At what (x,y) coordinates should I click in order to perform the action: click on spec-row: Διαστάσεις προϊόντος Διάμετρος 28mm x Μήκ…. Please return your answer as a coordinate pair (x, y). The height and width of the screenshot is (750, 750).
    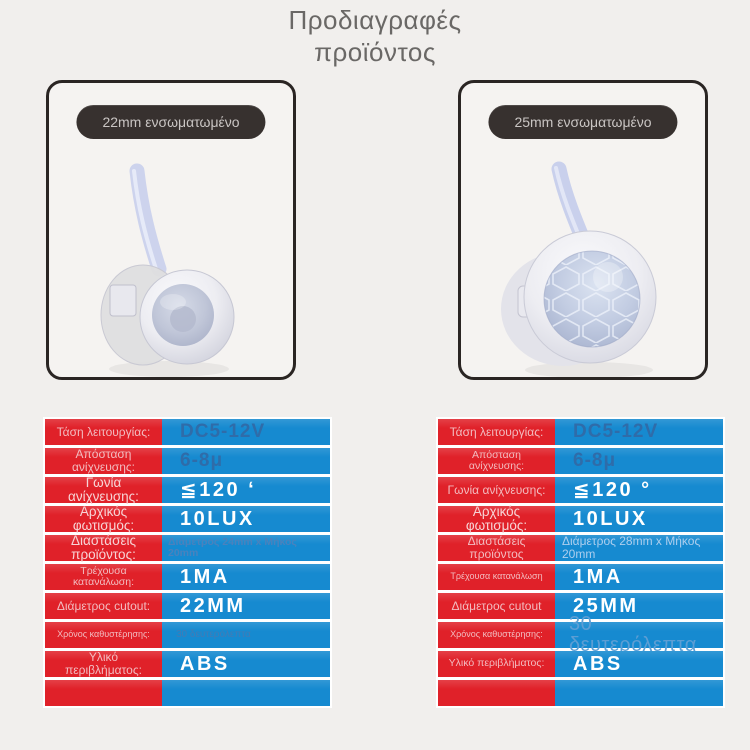
    Looking at the image, I should click on (580, 548).